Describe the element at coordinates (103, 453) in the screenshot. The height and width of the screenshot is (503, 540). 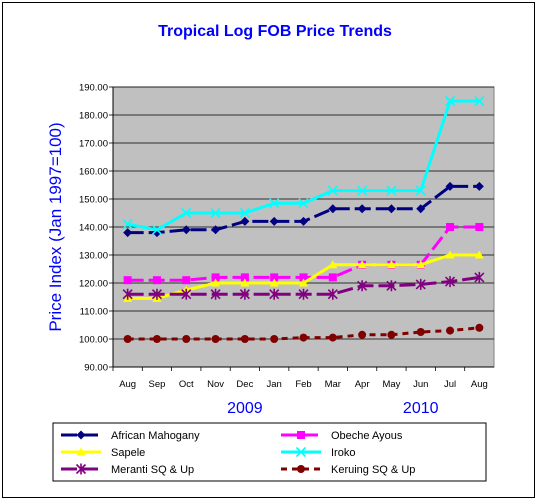
I see `legend-item: Sapele` at that location.